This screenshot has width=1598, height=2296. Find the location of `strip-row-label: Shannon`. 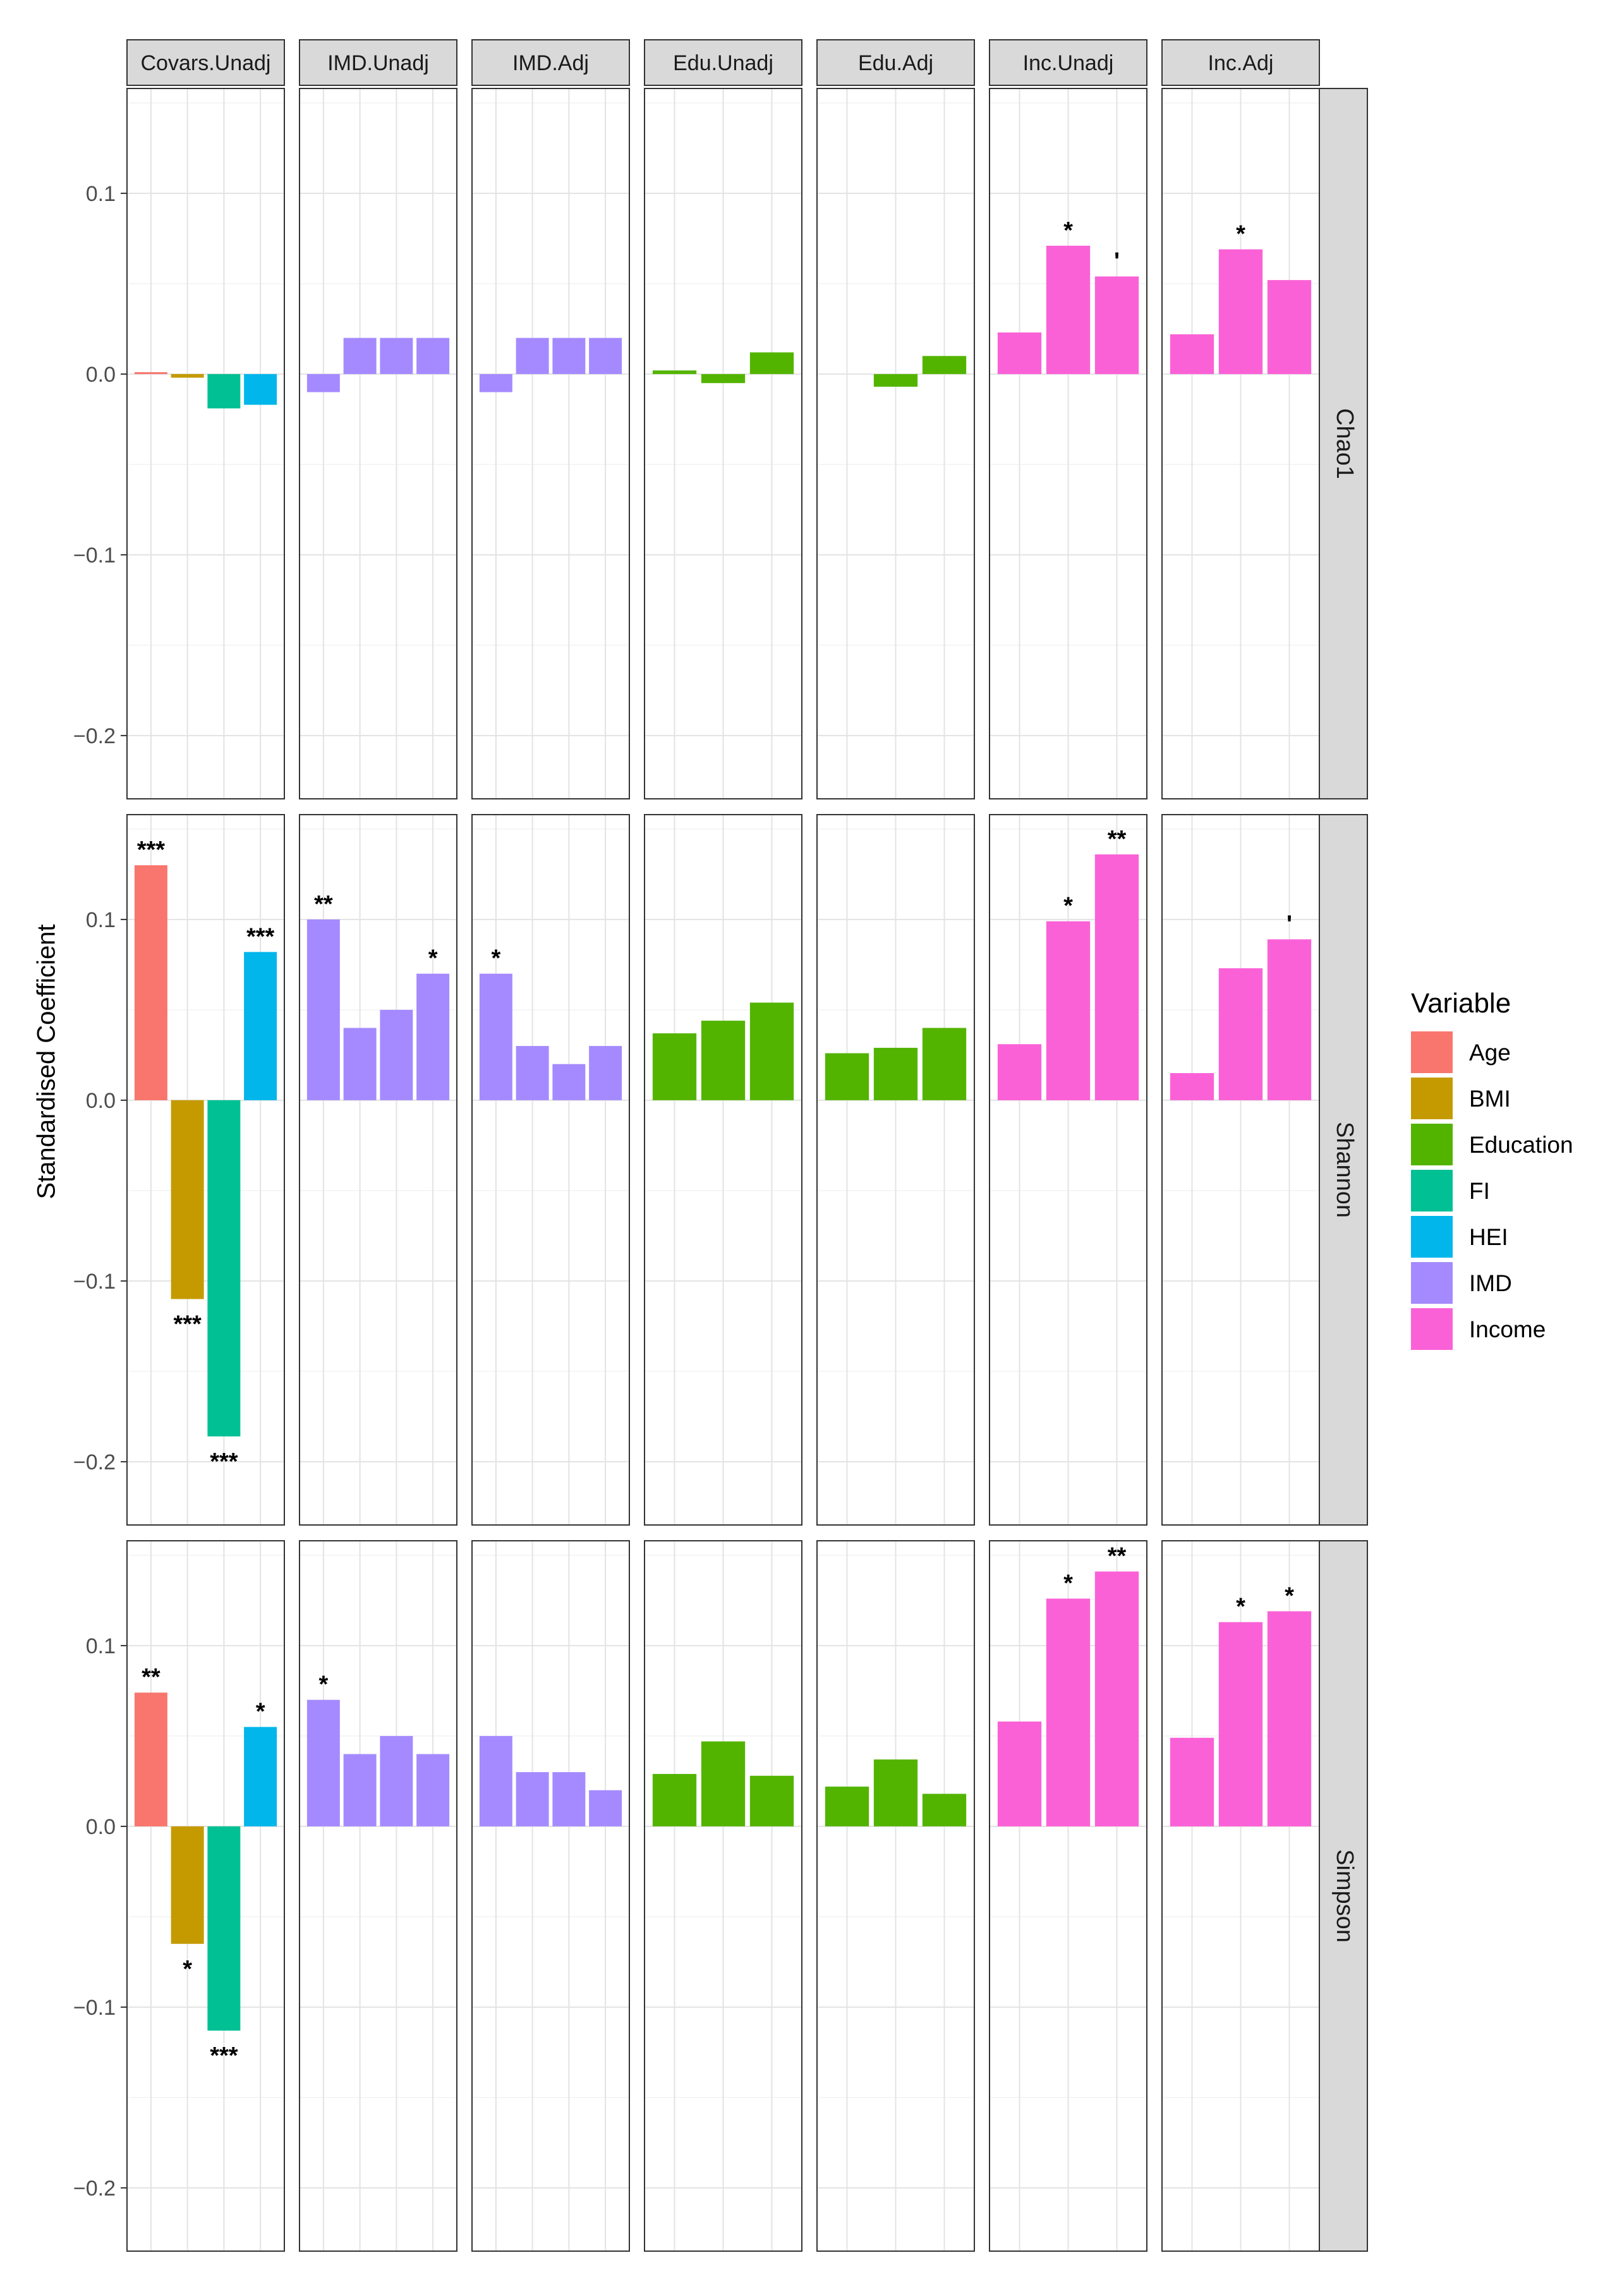

strip-row-label: Shannon is located at coordinates (1345, 1170).